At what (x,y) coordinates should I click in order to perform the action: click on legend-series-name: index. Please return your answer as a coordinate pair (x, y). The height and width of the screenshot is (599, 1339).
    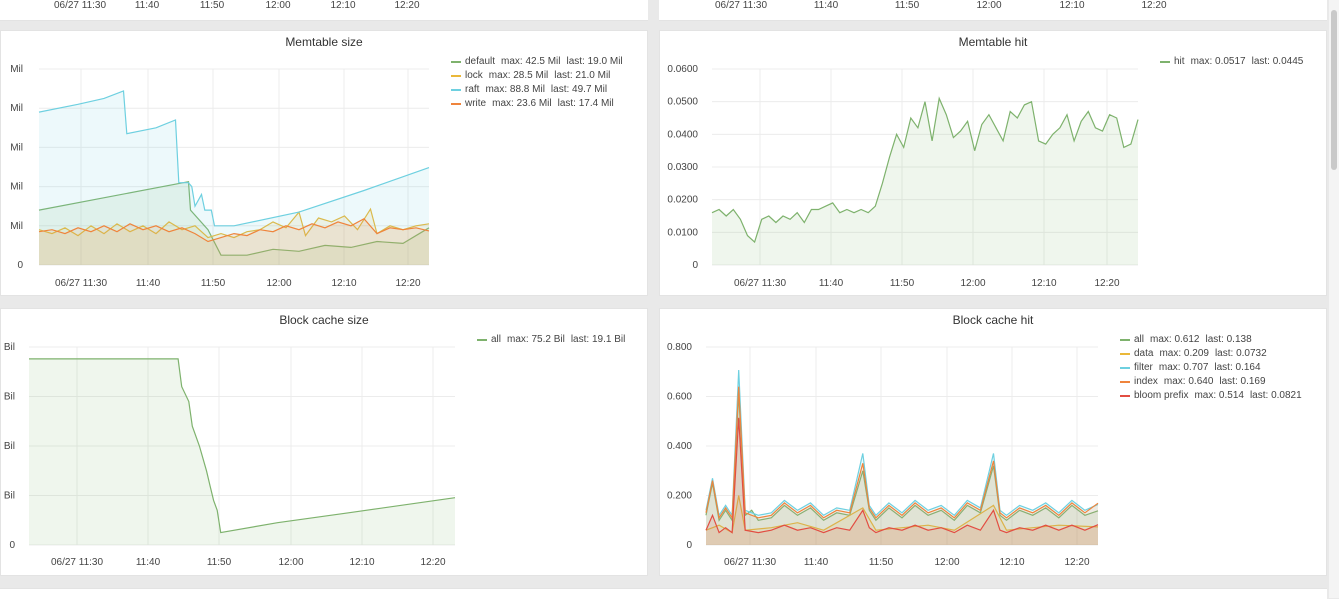
    Looking at the image, I should click on (1146, 381).